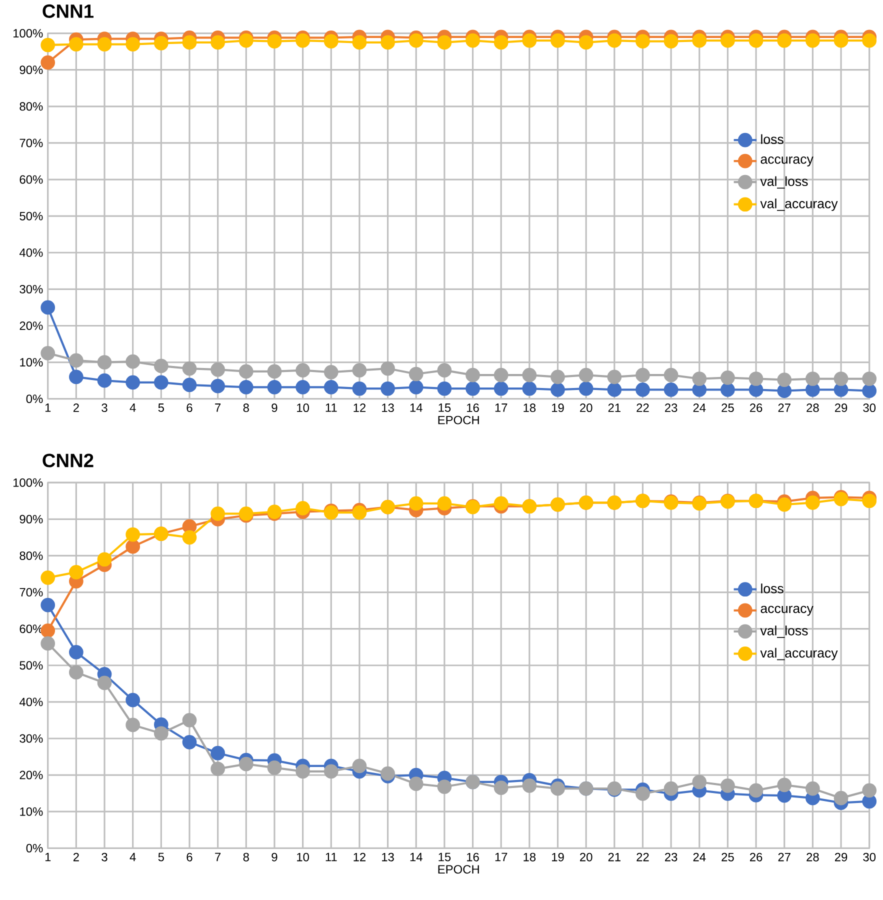 This screenshot has width=883, height=900. What do you see at coordinates (31, 179) in the screenshot?
I see `y-tick-label: 60%` at bounding box center [31, 179].